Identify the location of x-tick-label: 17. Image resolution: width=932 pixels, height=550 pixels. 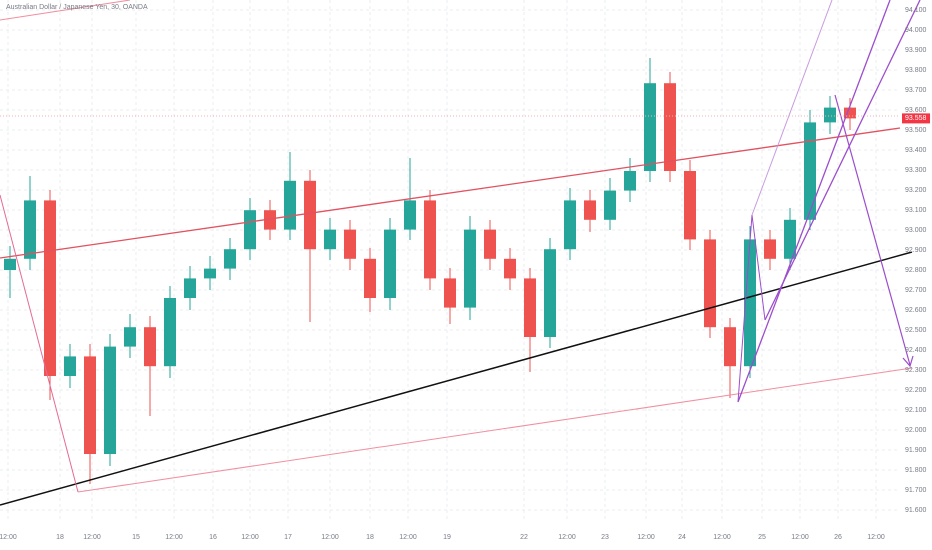
(288, 537).